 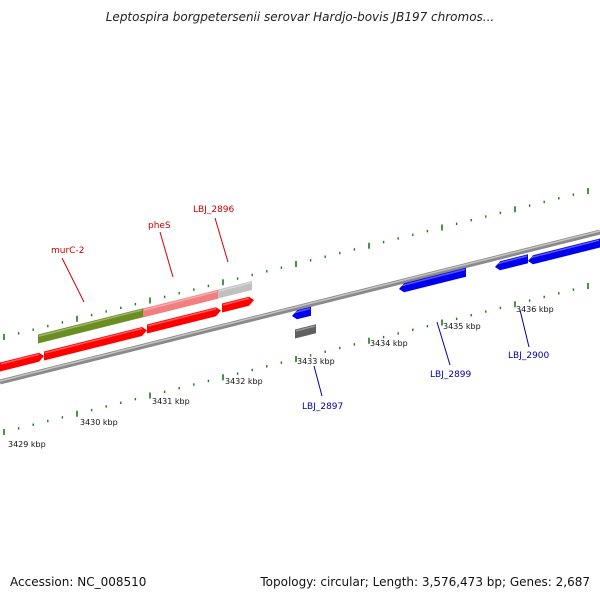 What do you see at coordinates (166, 254) in the screenshot?
I see `leader-pheS` at bounding box center [166, 254].